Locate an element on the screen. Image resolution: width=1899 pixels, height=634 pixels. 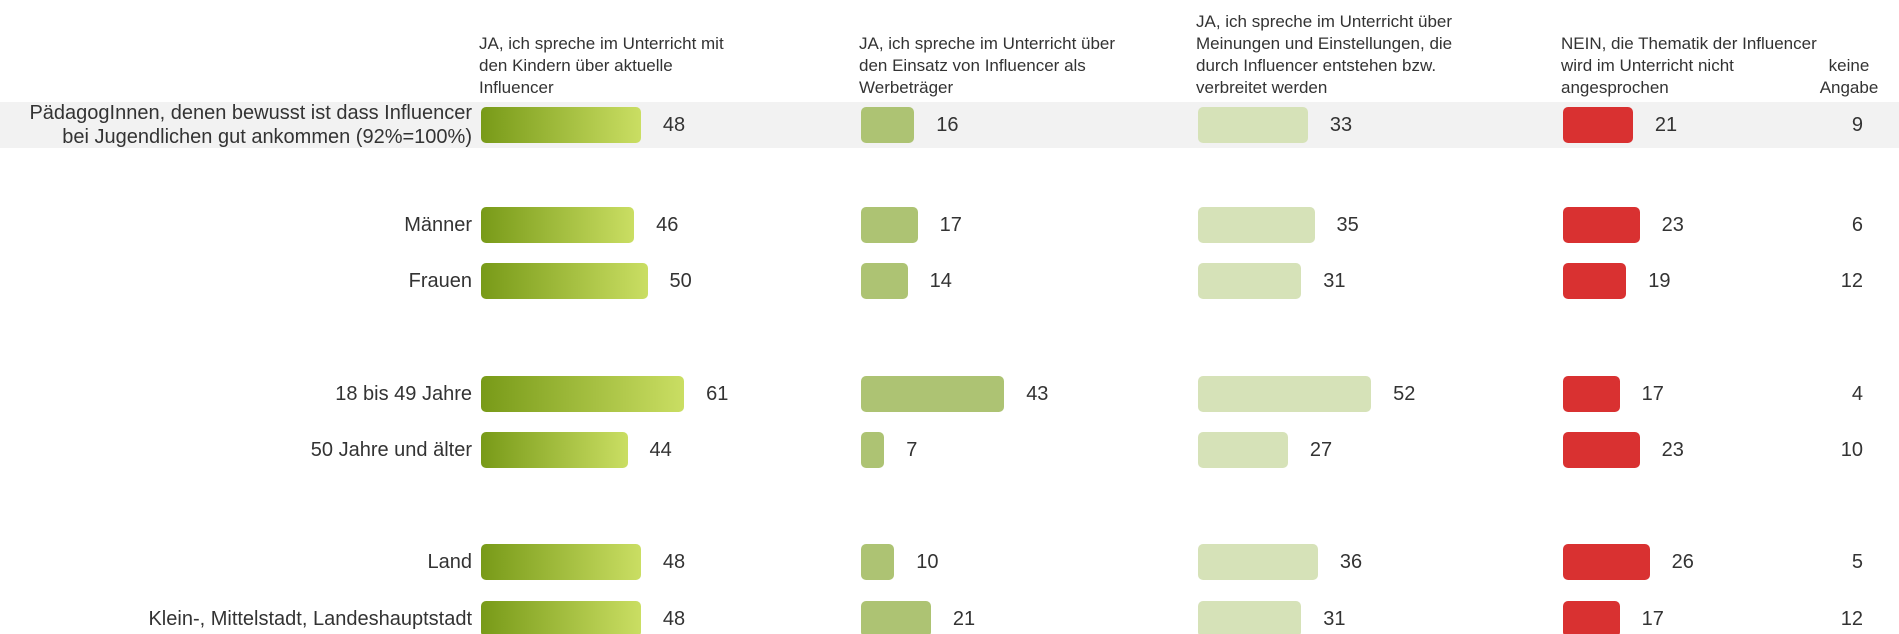
value-label: 6 is located at coordinates (1857, 225).